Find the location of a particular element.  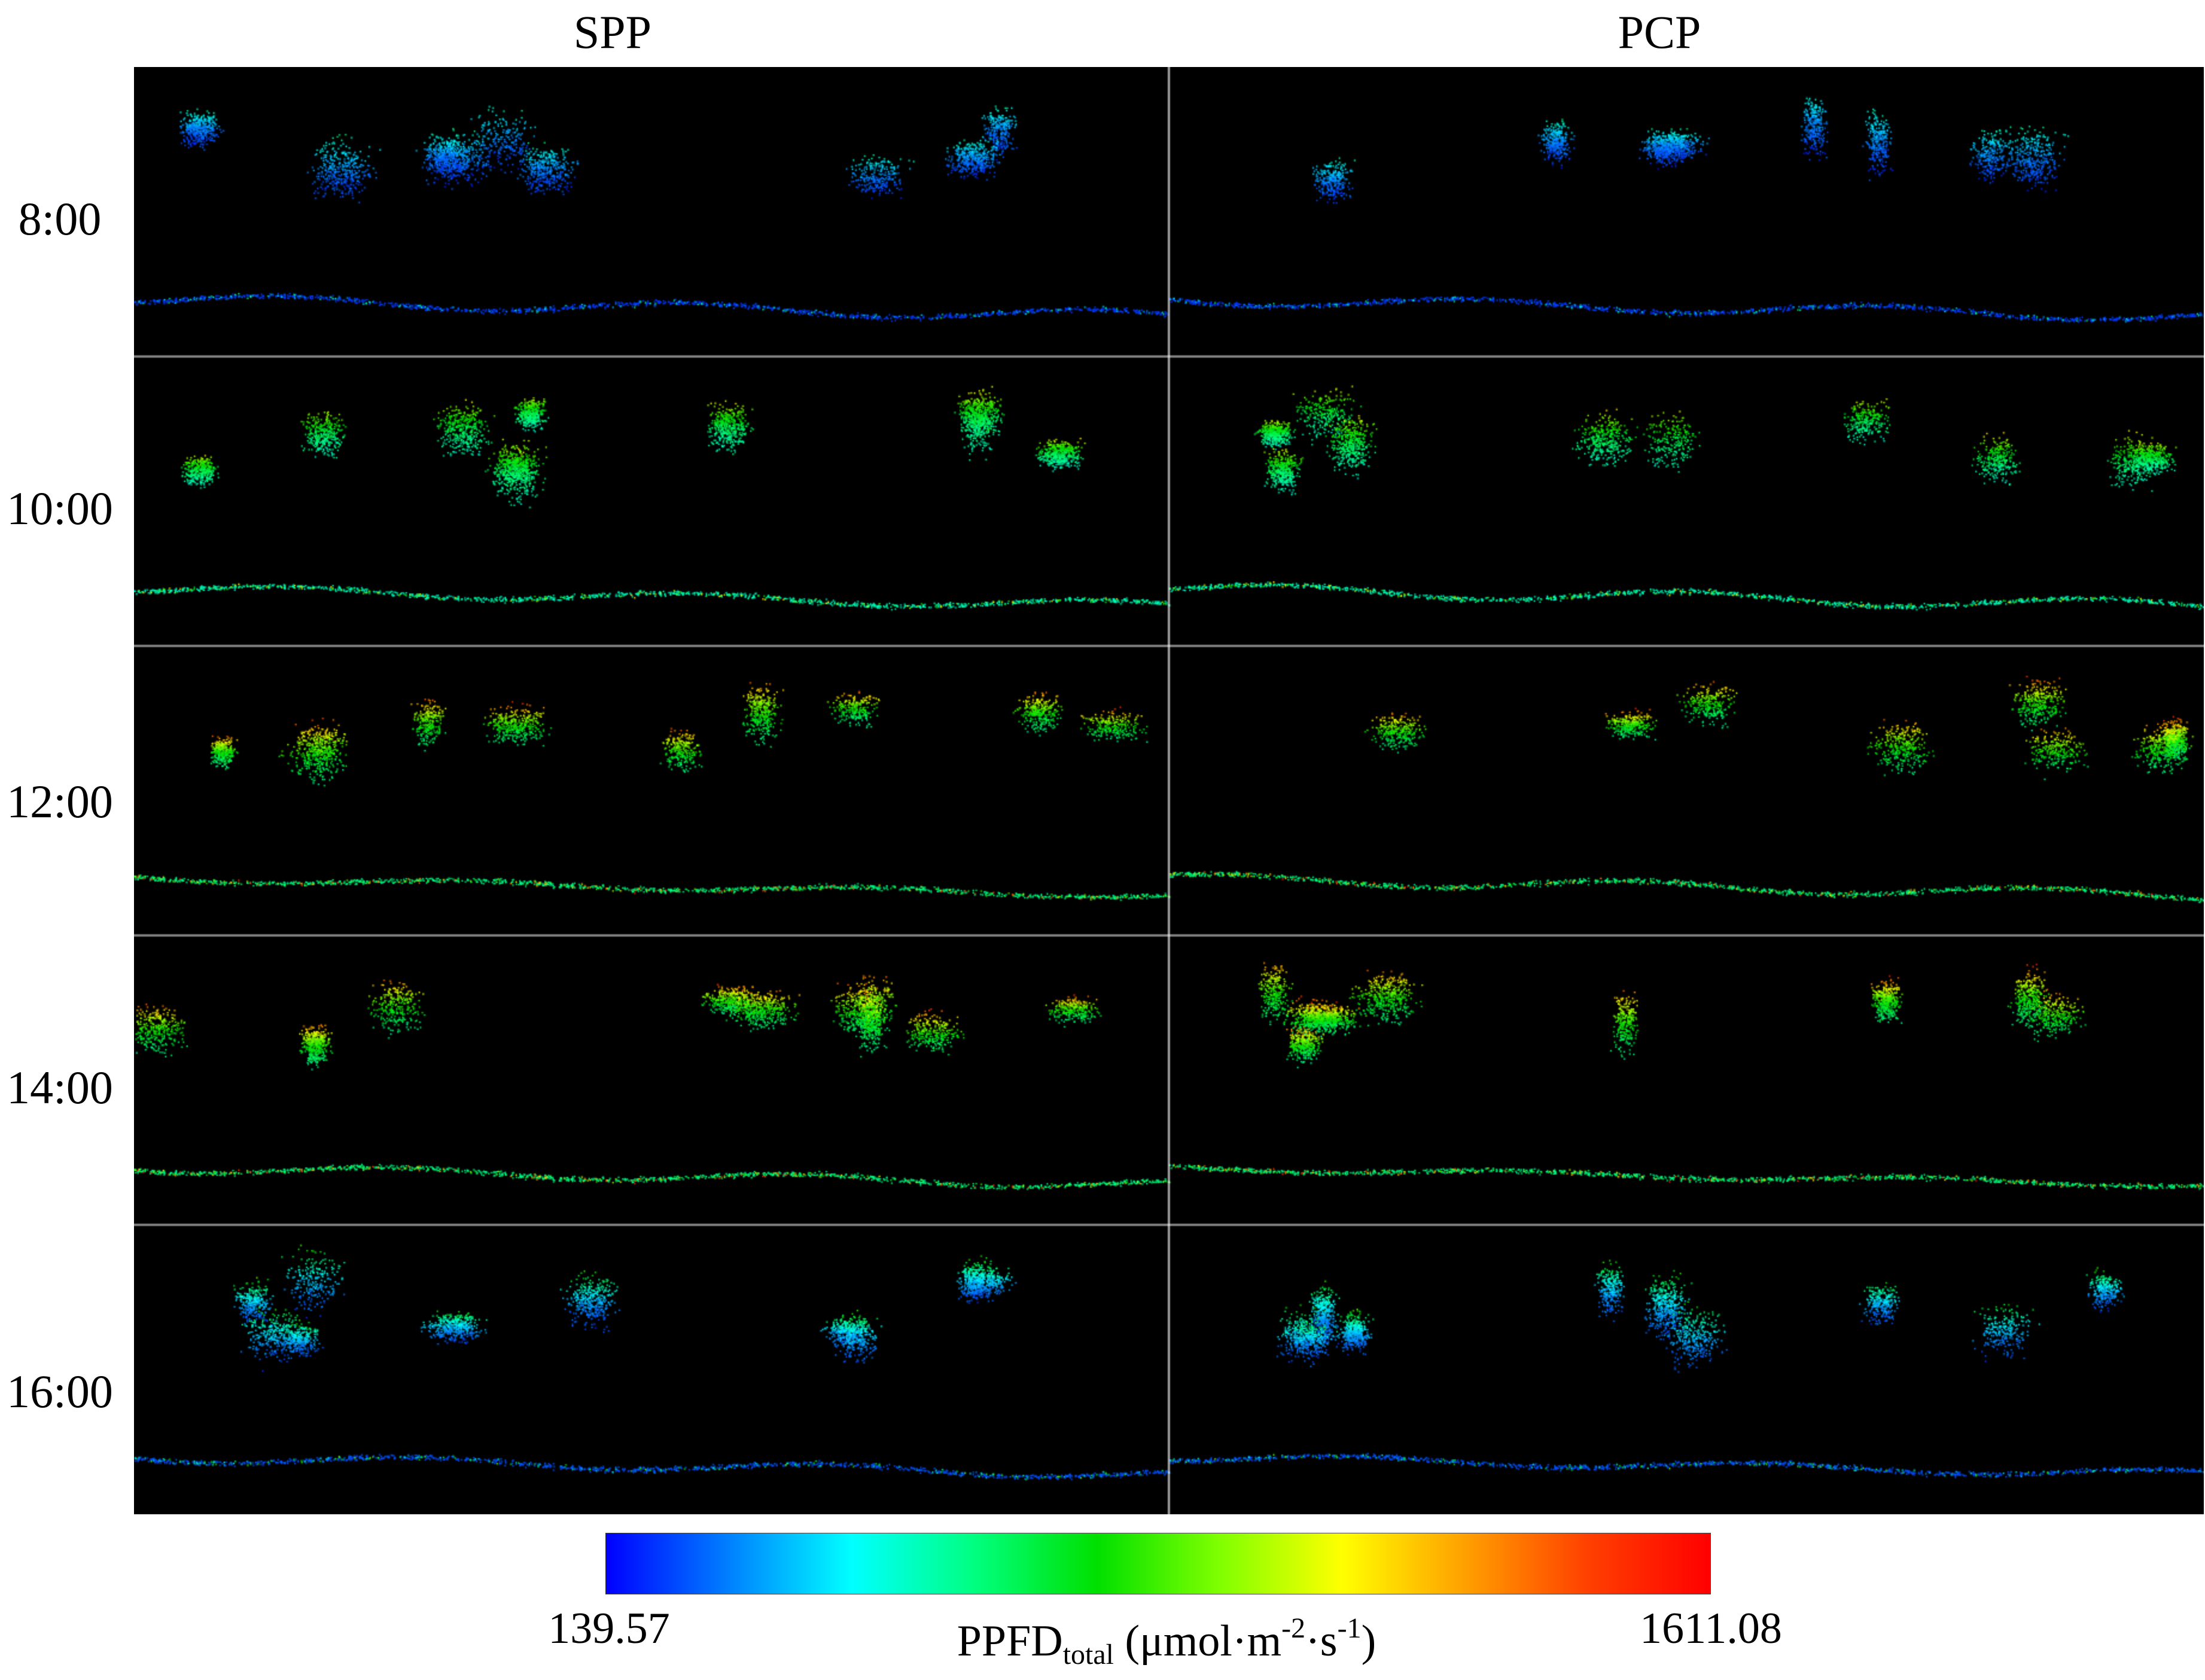

column-title-pcp: PCP is located at coordinates (1659, 32).